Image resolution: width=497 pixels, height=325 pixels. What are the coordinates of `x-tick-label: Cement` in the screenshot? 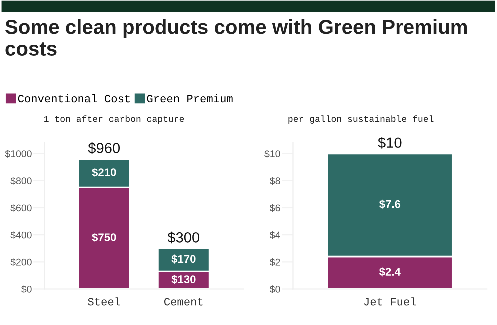 It's located at (183, 302).